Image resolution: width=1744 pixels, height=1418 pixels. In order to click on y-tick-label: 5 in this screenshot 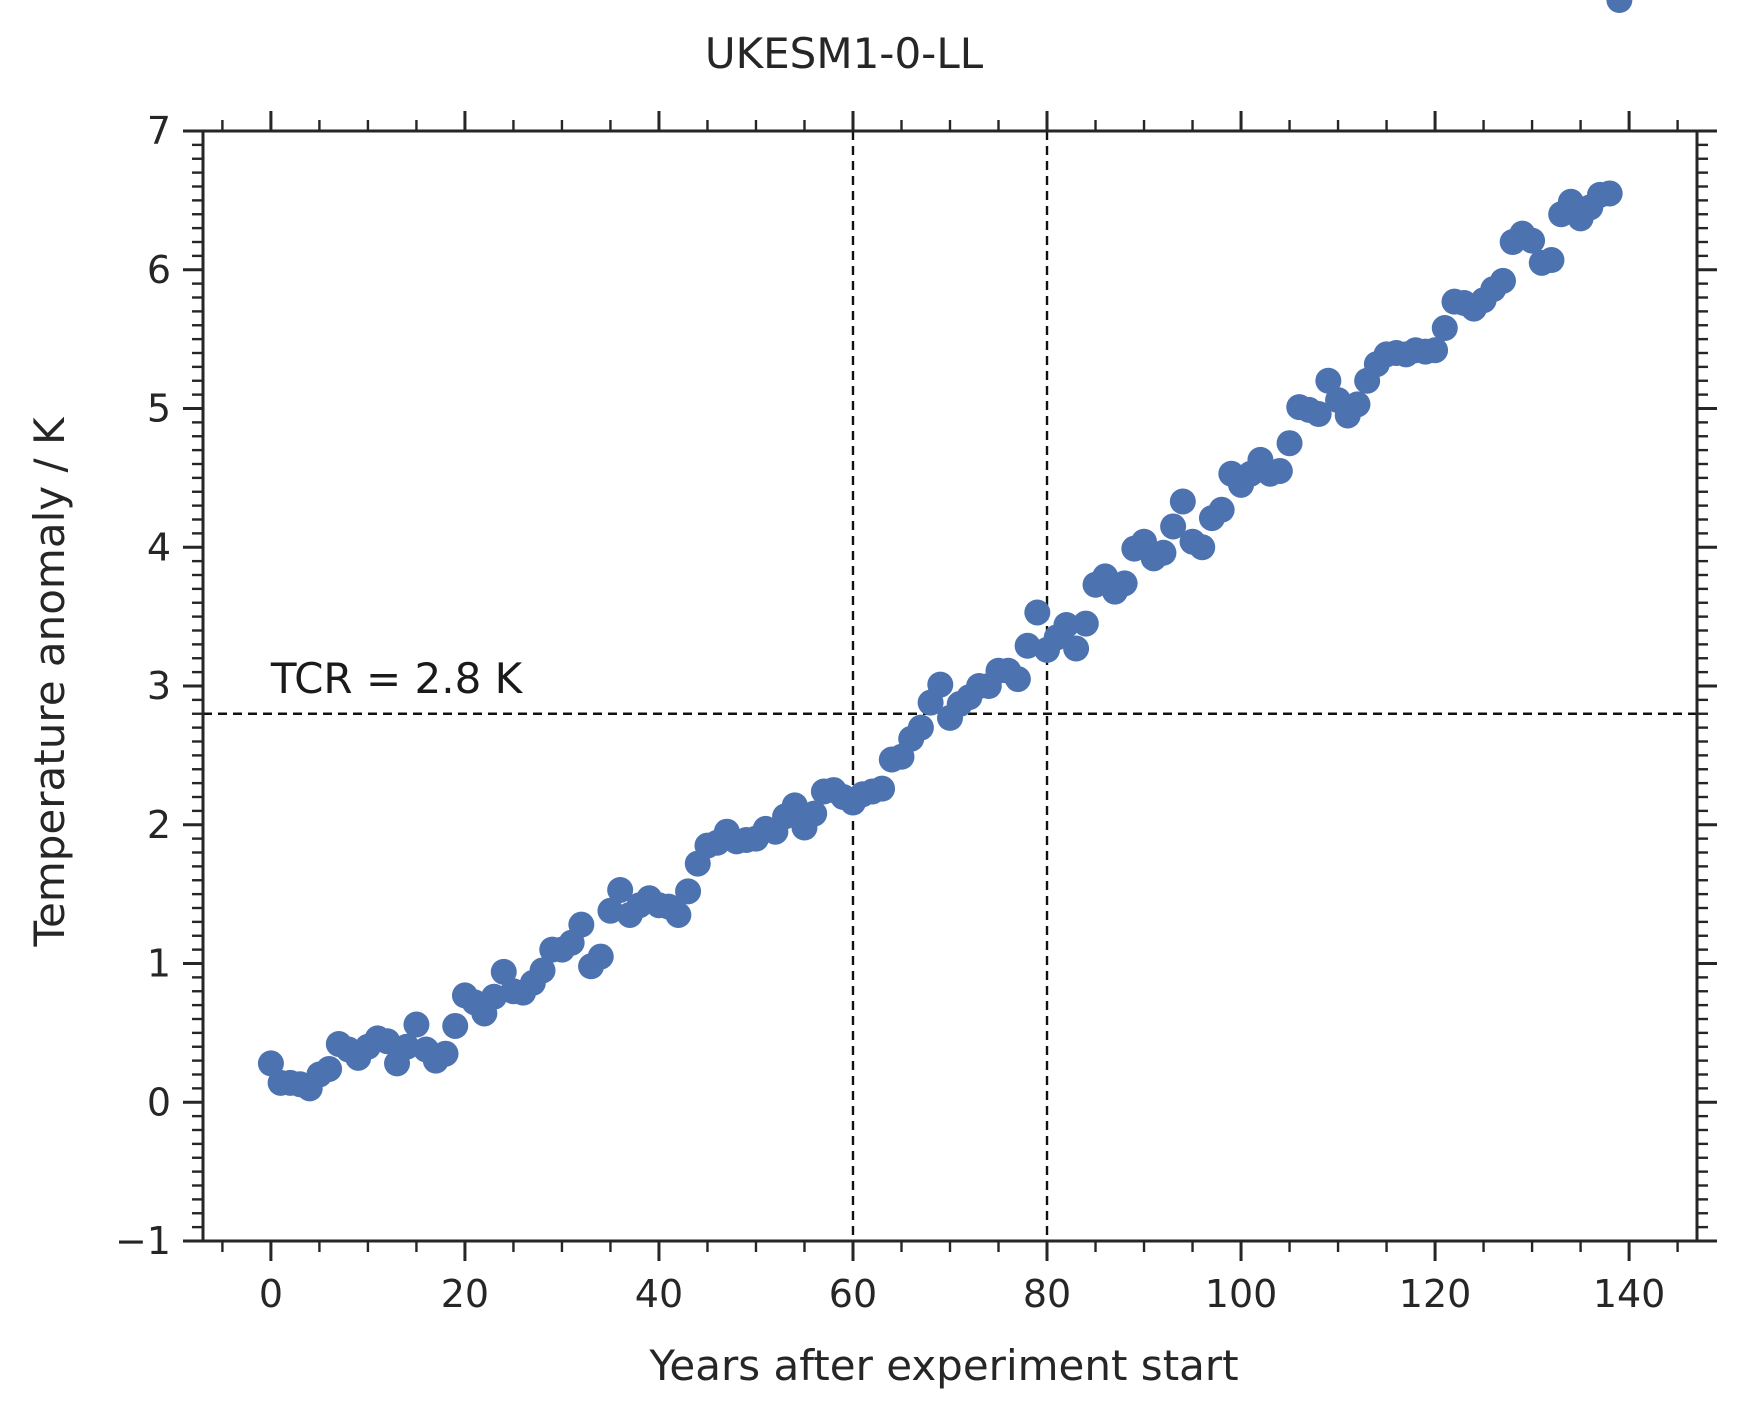, I will do `click(159, 409)`.